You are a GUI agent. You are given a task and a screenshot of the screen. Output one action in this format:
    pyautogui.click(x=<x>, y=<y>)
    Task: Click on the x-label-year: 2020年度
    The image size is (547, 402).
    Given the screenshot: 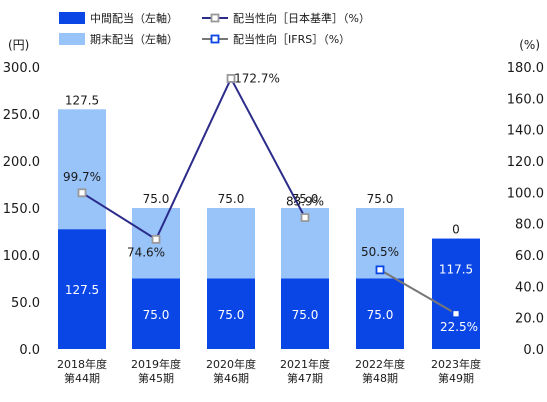 What is the action you would take?
    pyautogui.click(x=231, y=364)
    